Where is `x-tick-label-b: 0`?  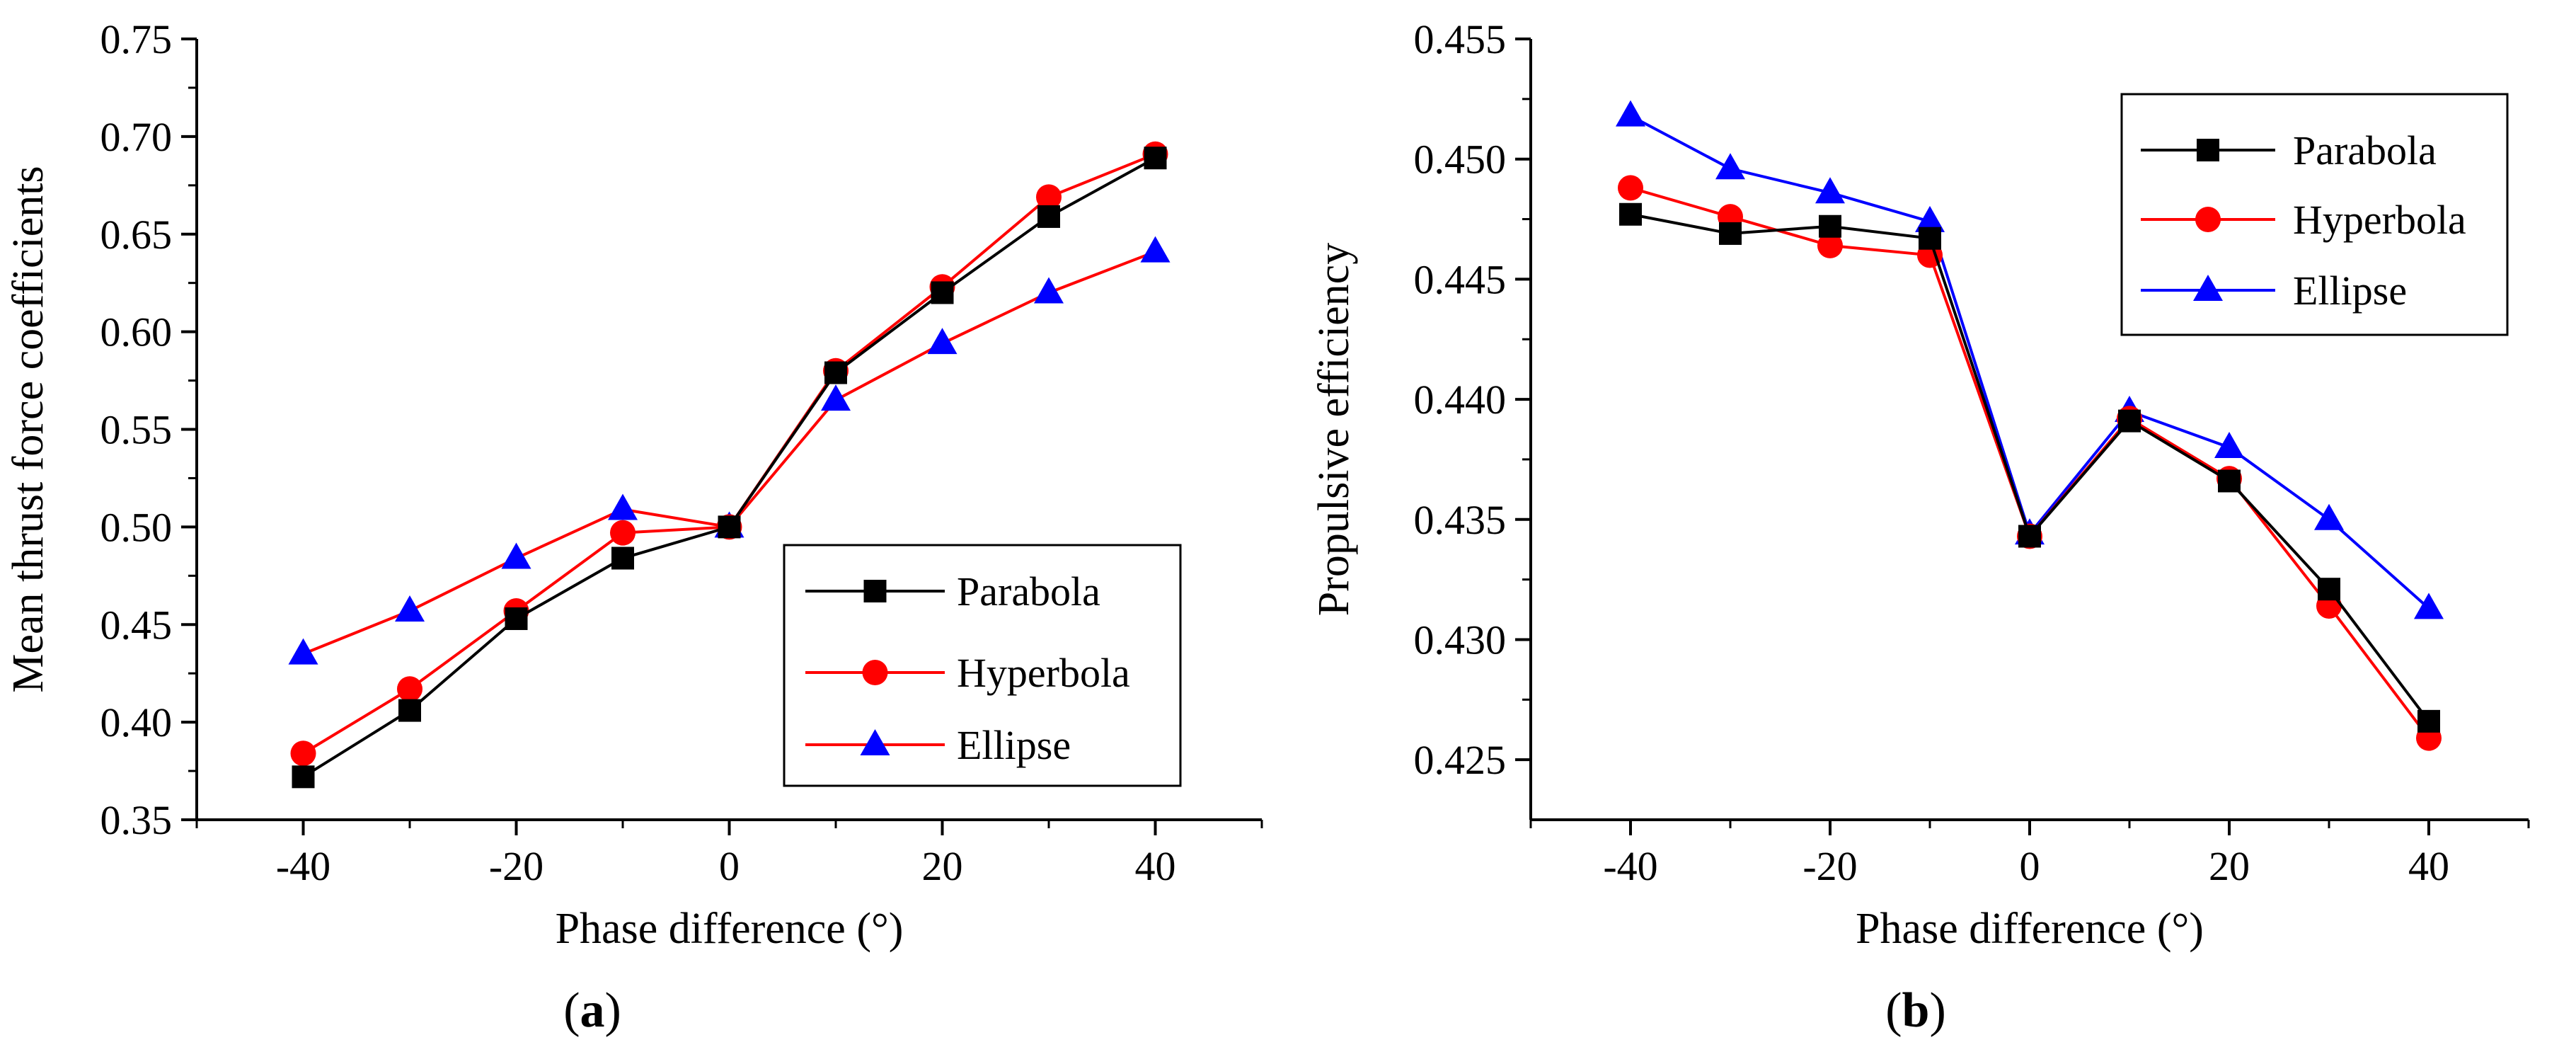 x-tick-label-b: 0 is located at coordinates (2030, 866).